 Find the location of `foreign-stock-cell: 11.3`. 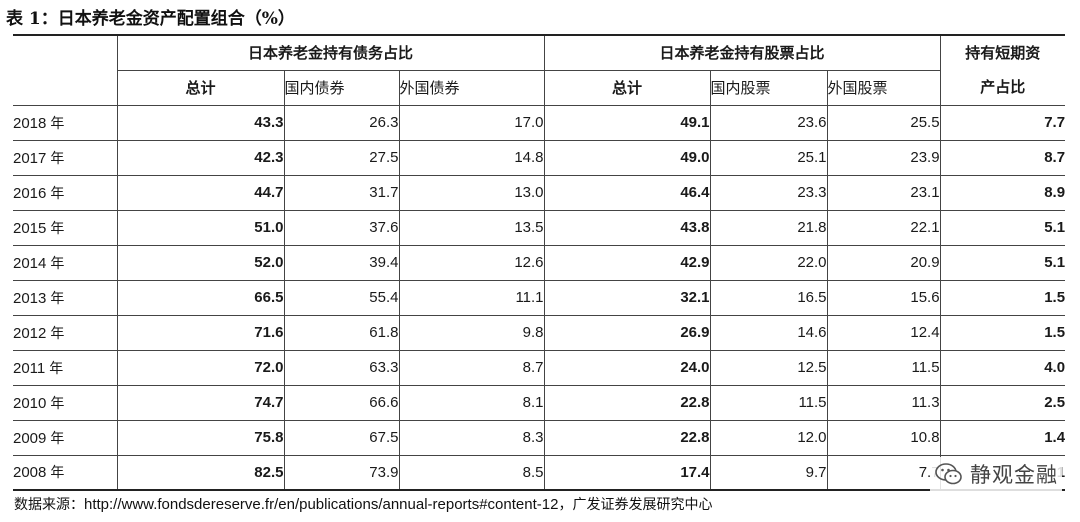

foreign-stock-cell: 11.3 is located at coordinates (883, 402).